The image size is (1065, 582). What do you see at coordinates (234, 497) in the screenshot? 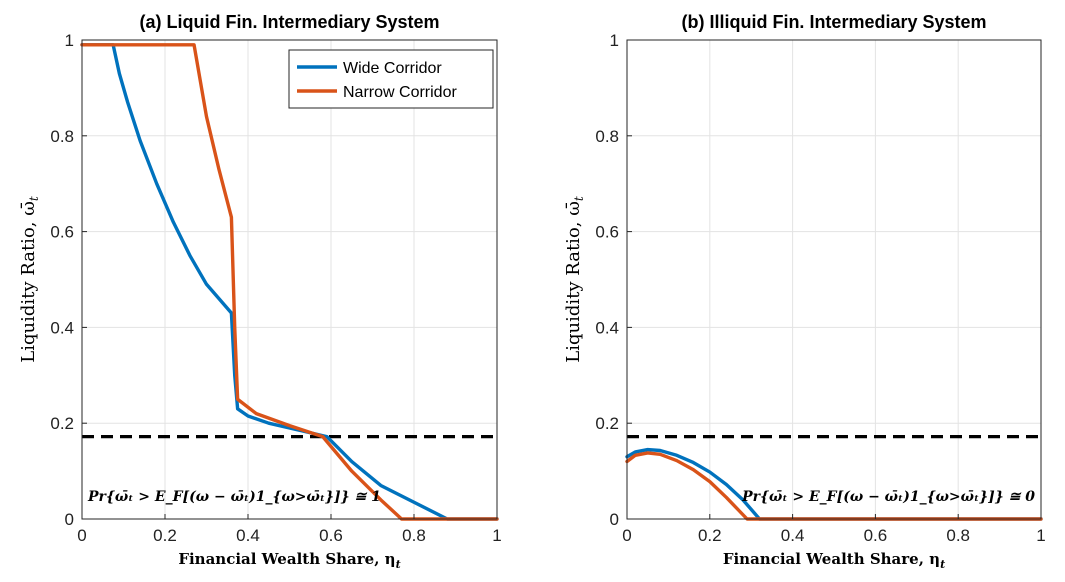
I see `probability-annotation: Pr{ω̄ₜ > E_F[(ω − ω̄ₜ)1_{ω>ω̄ₜ}]} ≅ 1` at bounding box center [234, 497].